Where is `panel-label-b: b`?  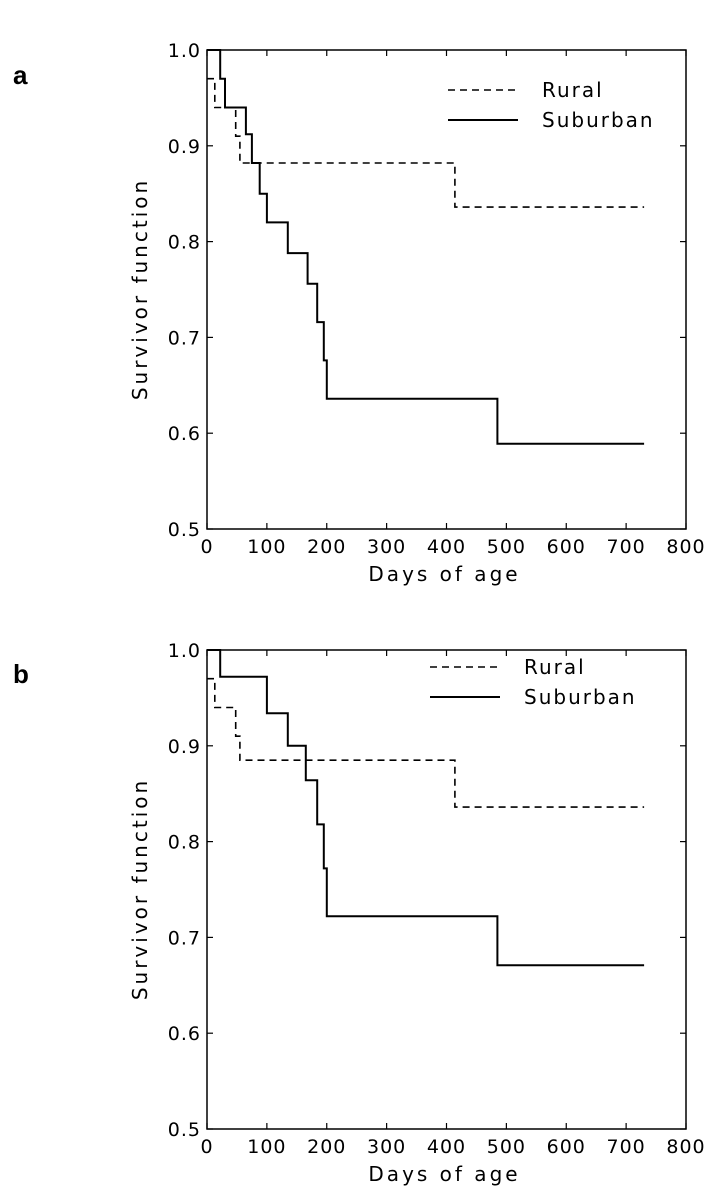 panel-label-b: b is located at coordinates (21, 674).